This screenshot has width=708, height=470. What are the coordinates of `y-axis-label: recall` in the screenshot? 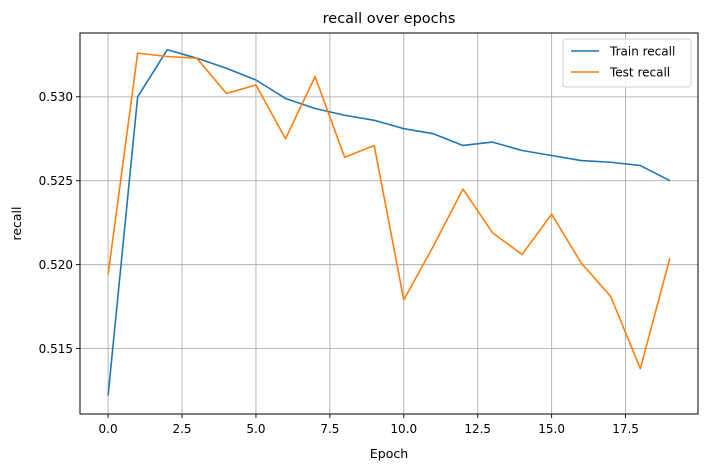 It's located at (16, 223).